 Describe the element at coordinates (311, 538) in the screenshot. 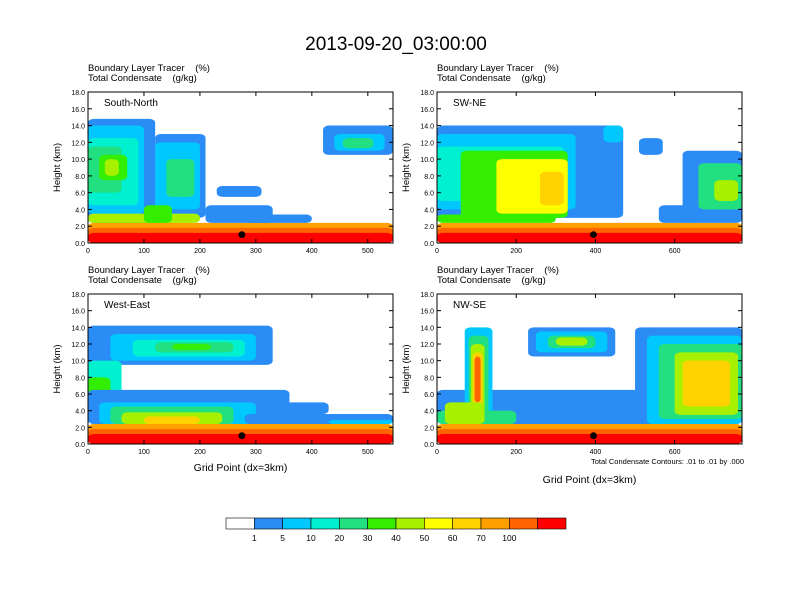

I see `colorbar-label: 10` at that location.